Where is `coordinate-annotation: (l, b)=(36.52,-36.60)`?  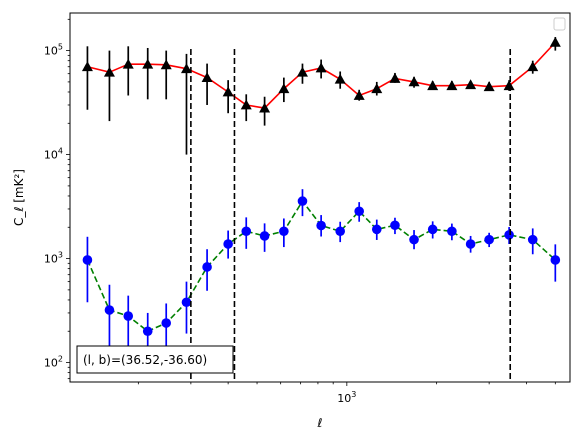 coordinate-annotation: (l, b)=(36.52,-36.60) is located at coordinates (155, 359).